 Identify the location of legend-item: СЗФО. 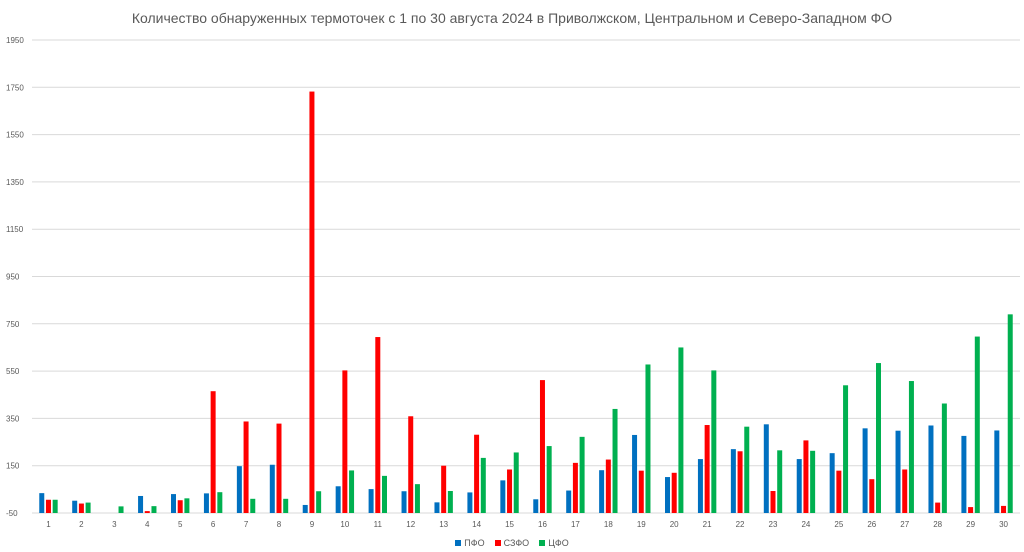
(511, 543).